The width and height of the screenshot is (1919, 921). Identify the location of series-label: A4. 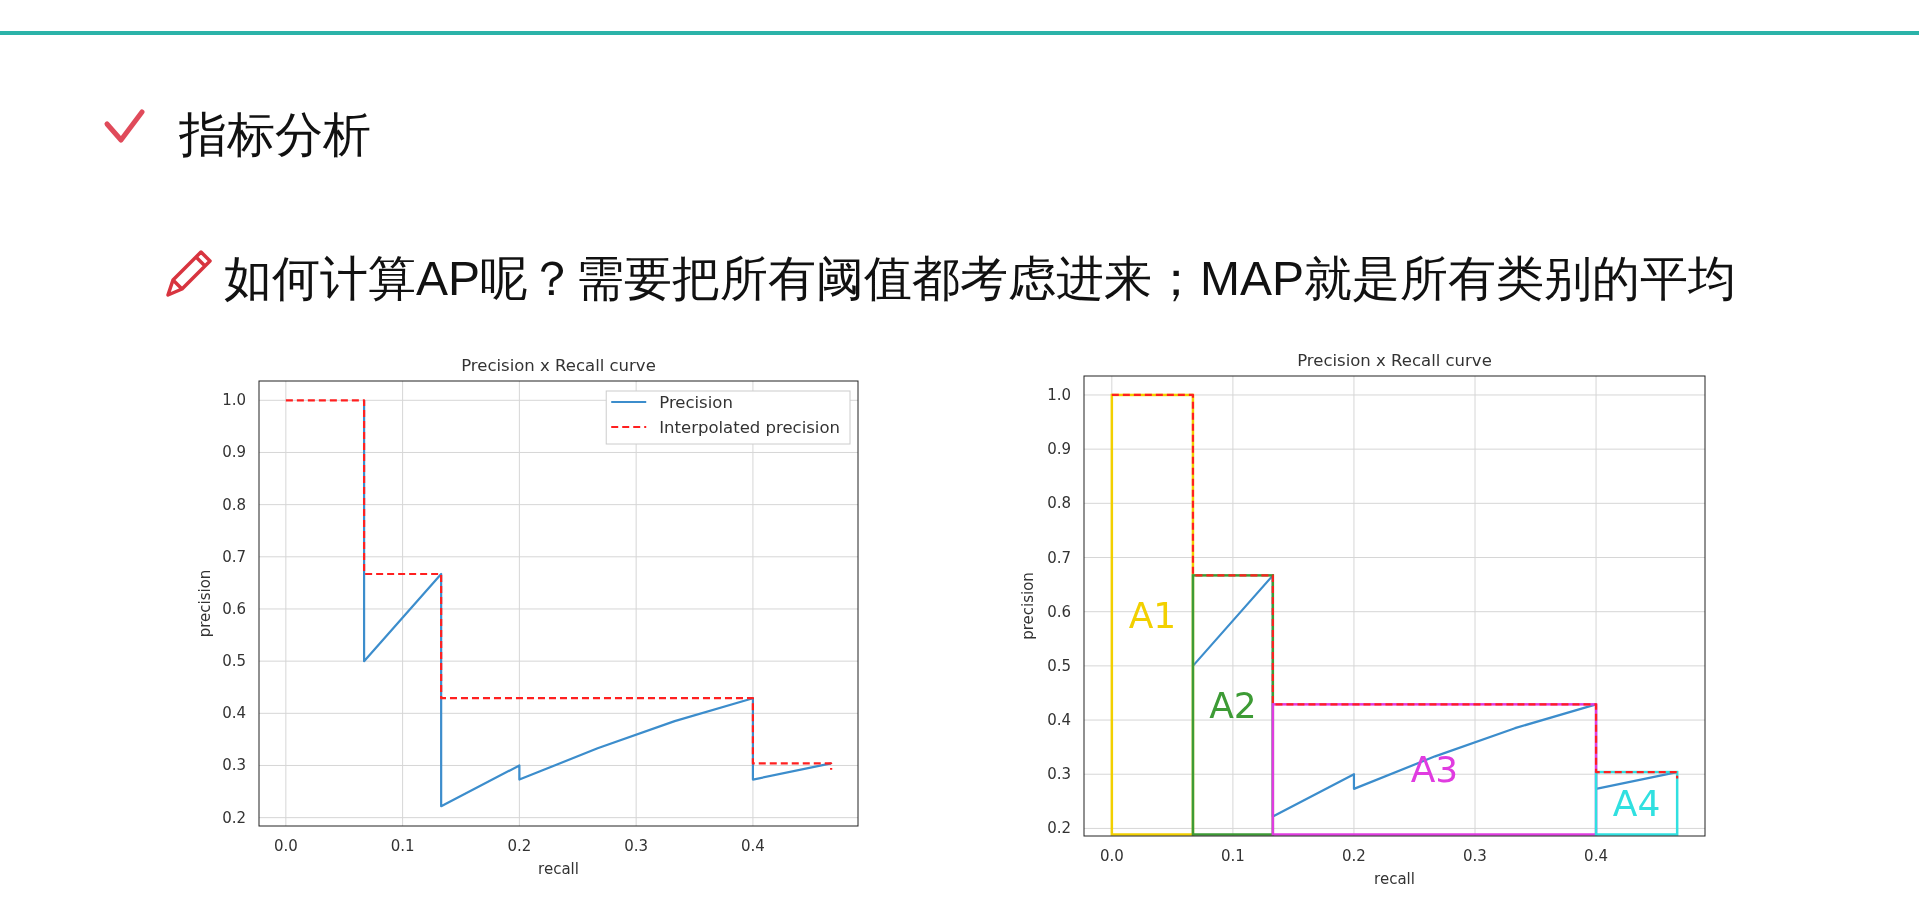
(1636, 803).